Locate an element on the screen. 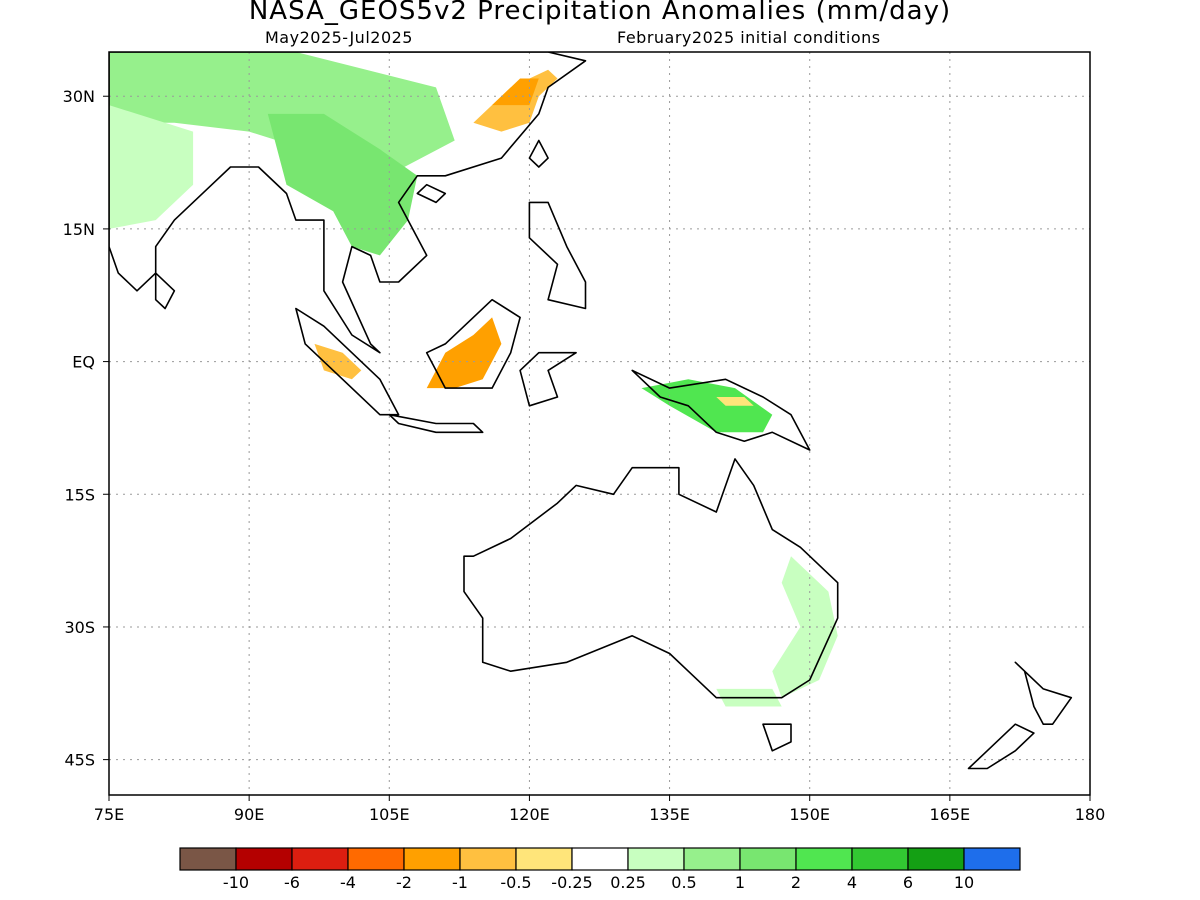 The image size is (1200, 900). x-tick-label: 75E is located at coordinates (109, 814).